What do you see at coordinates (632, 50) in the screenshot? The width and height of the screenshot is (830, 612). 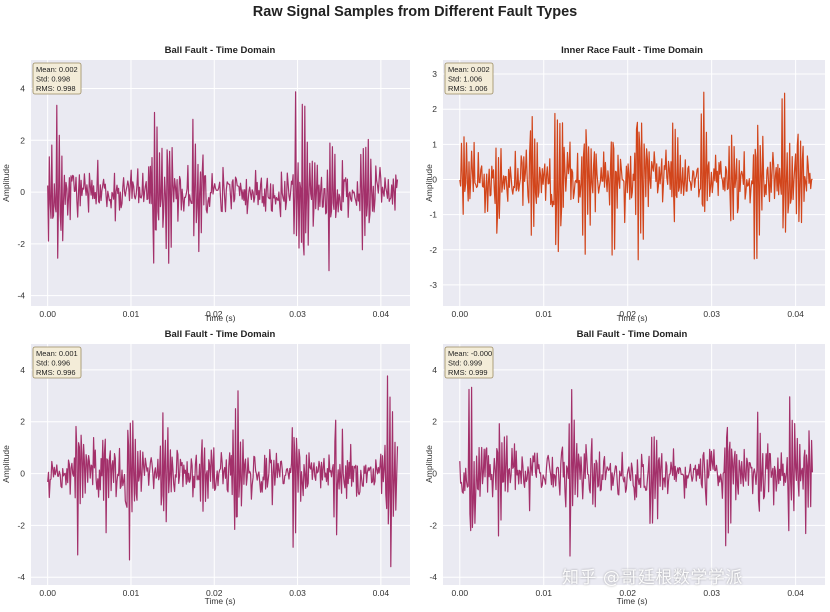 I see `subplot-title: Inner Race Fault - Time Domain` at bounding box center [632, 50].